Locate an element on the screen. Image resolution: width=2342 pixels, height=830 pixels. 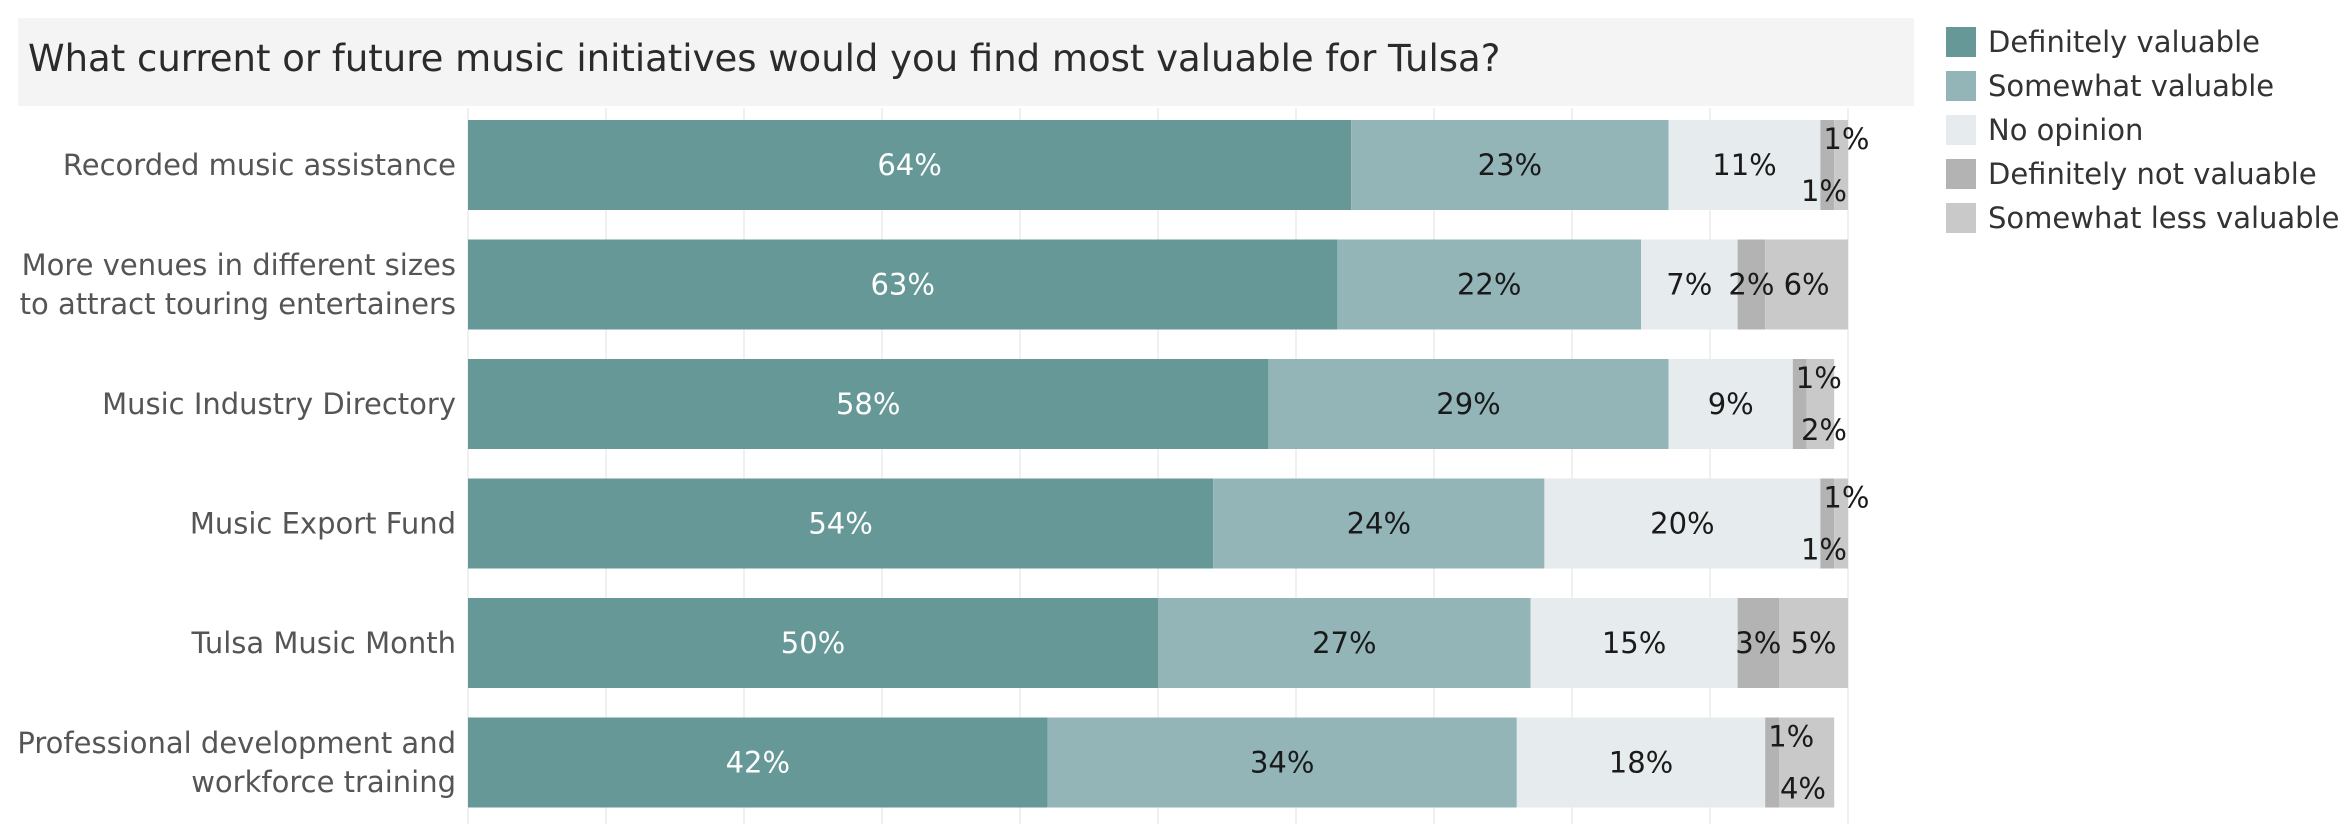
legend-label: Definitely valuable is located at coordinates (2124, 42).